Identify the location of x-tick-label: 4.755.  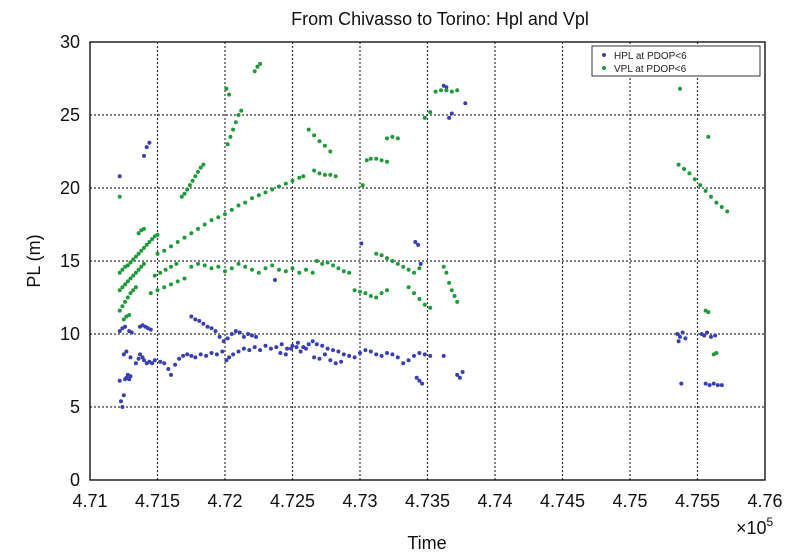
(697, 501).